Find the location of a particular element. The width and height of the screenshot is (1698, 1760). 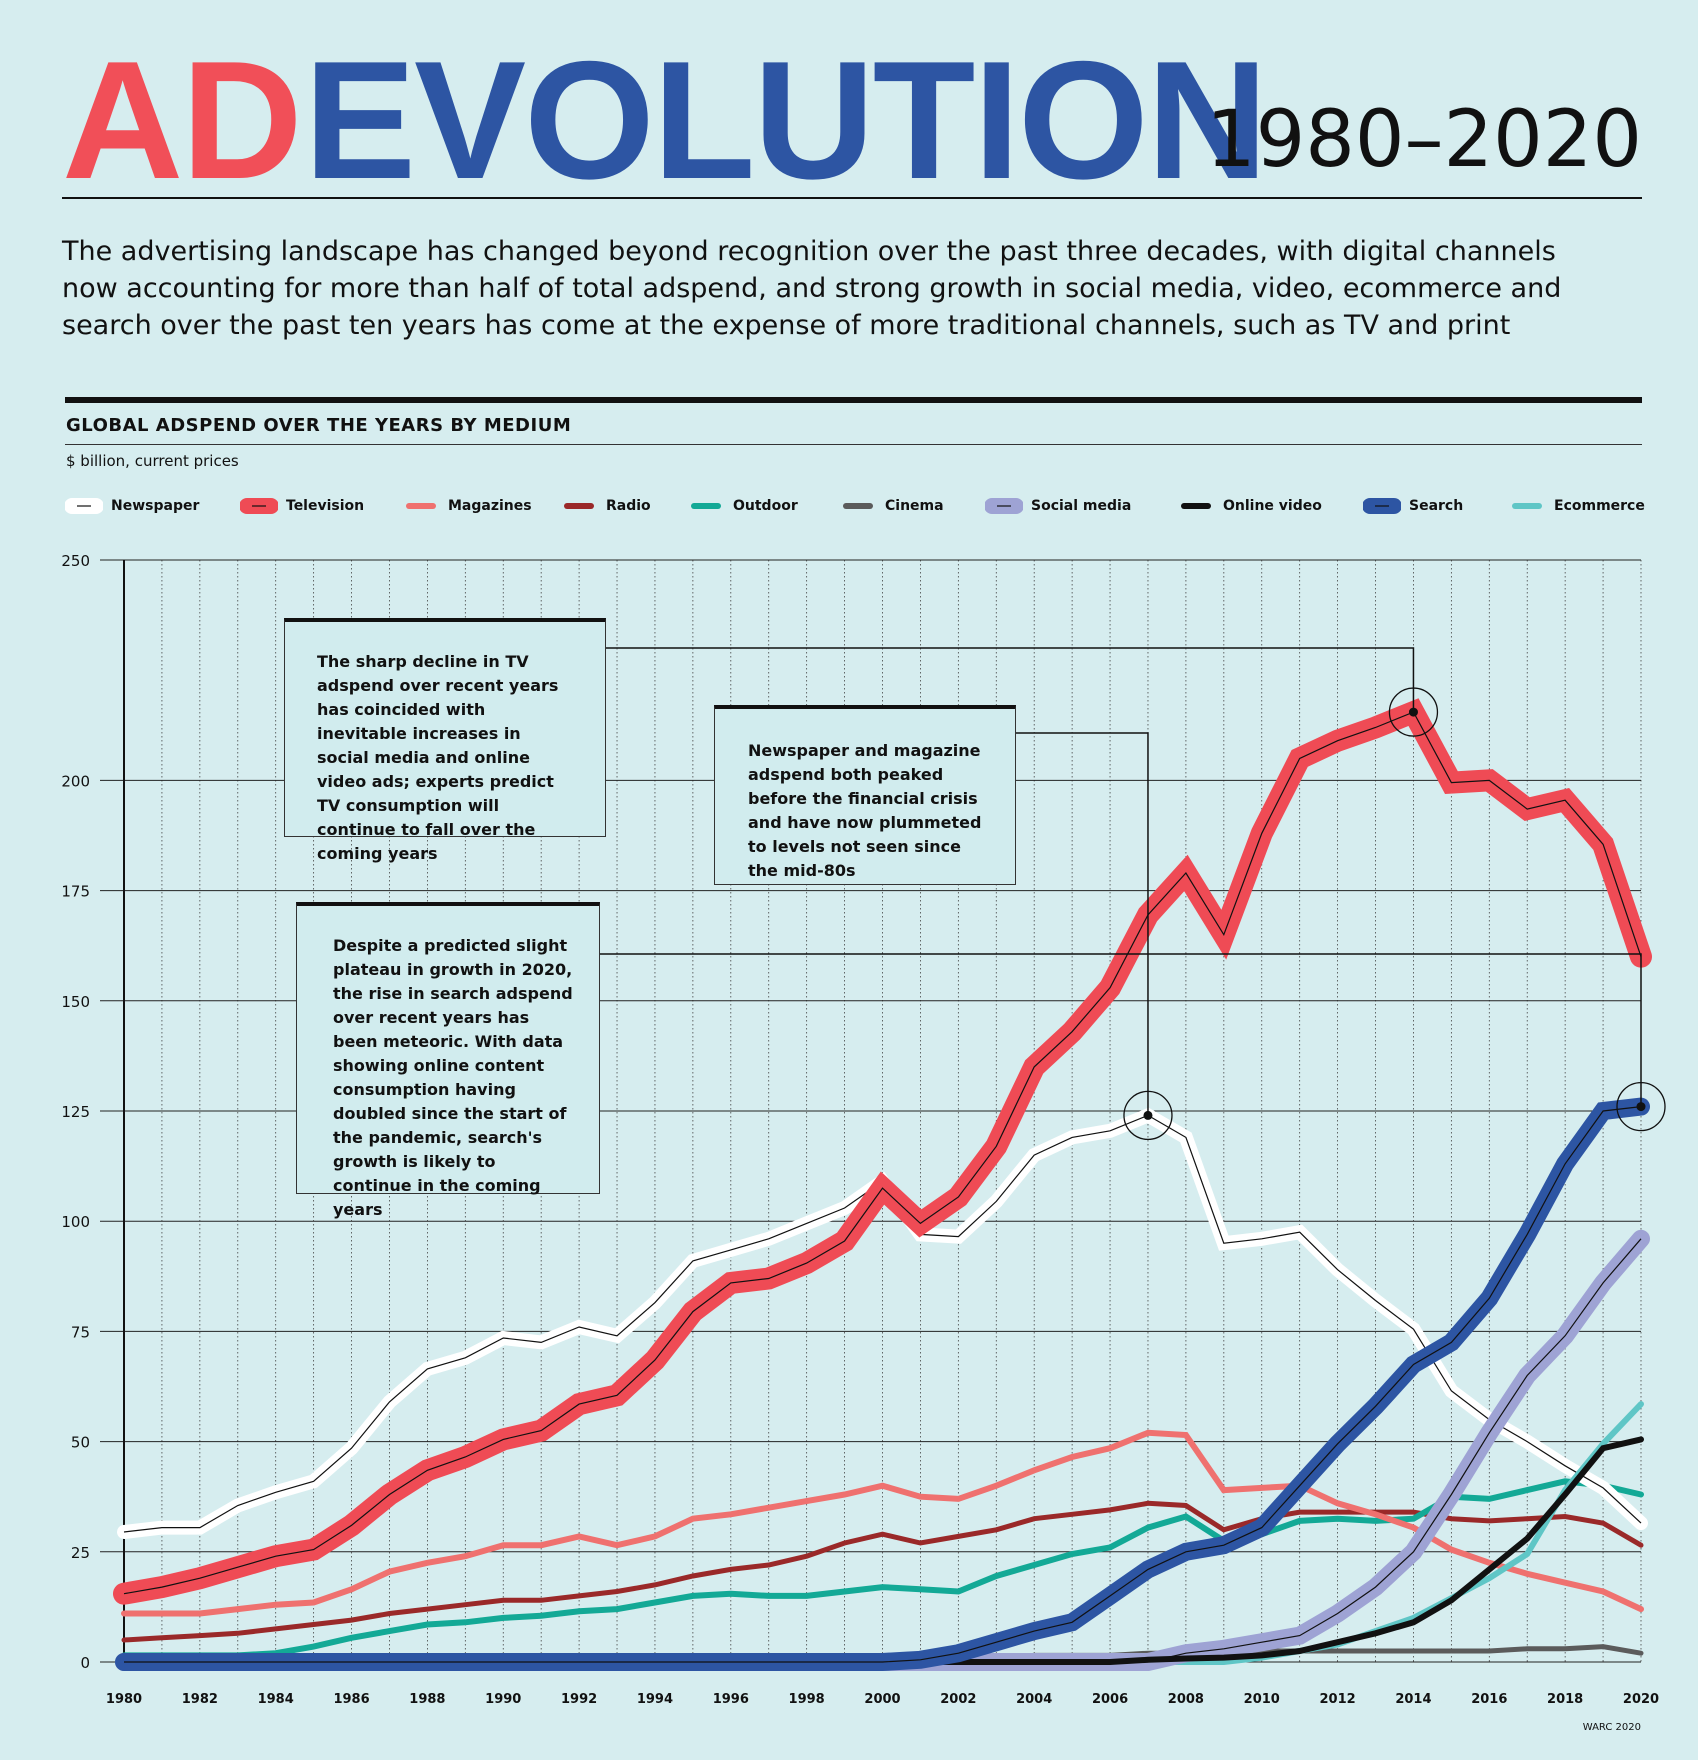

highlight-ring-search-dot is located at coordinates (1641, 1107).